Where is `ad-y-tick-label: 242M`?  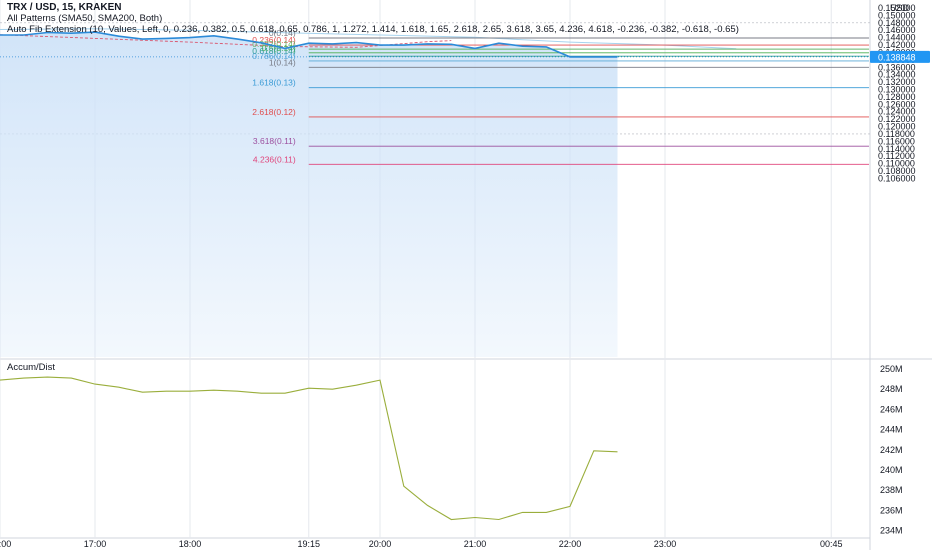
ad-y-tick-label: 242M is located at coordinates (891, 450).